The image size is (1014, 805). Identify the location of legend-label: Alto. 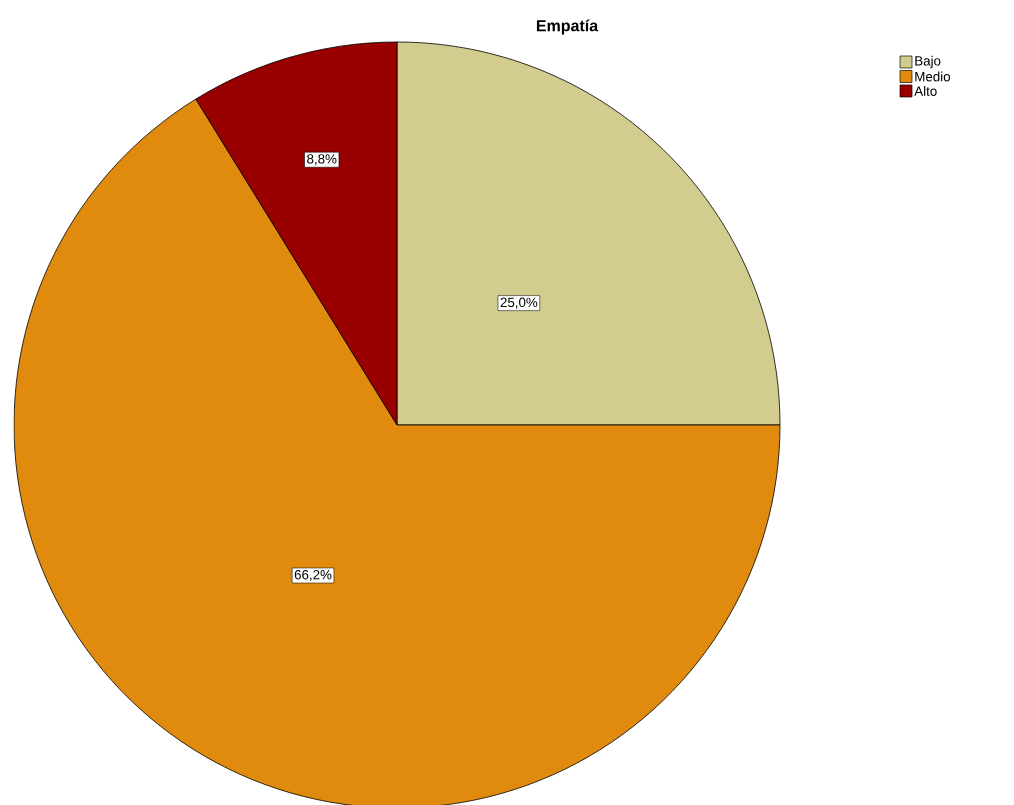
(925, 91).